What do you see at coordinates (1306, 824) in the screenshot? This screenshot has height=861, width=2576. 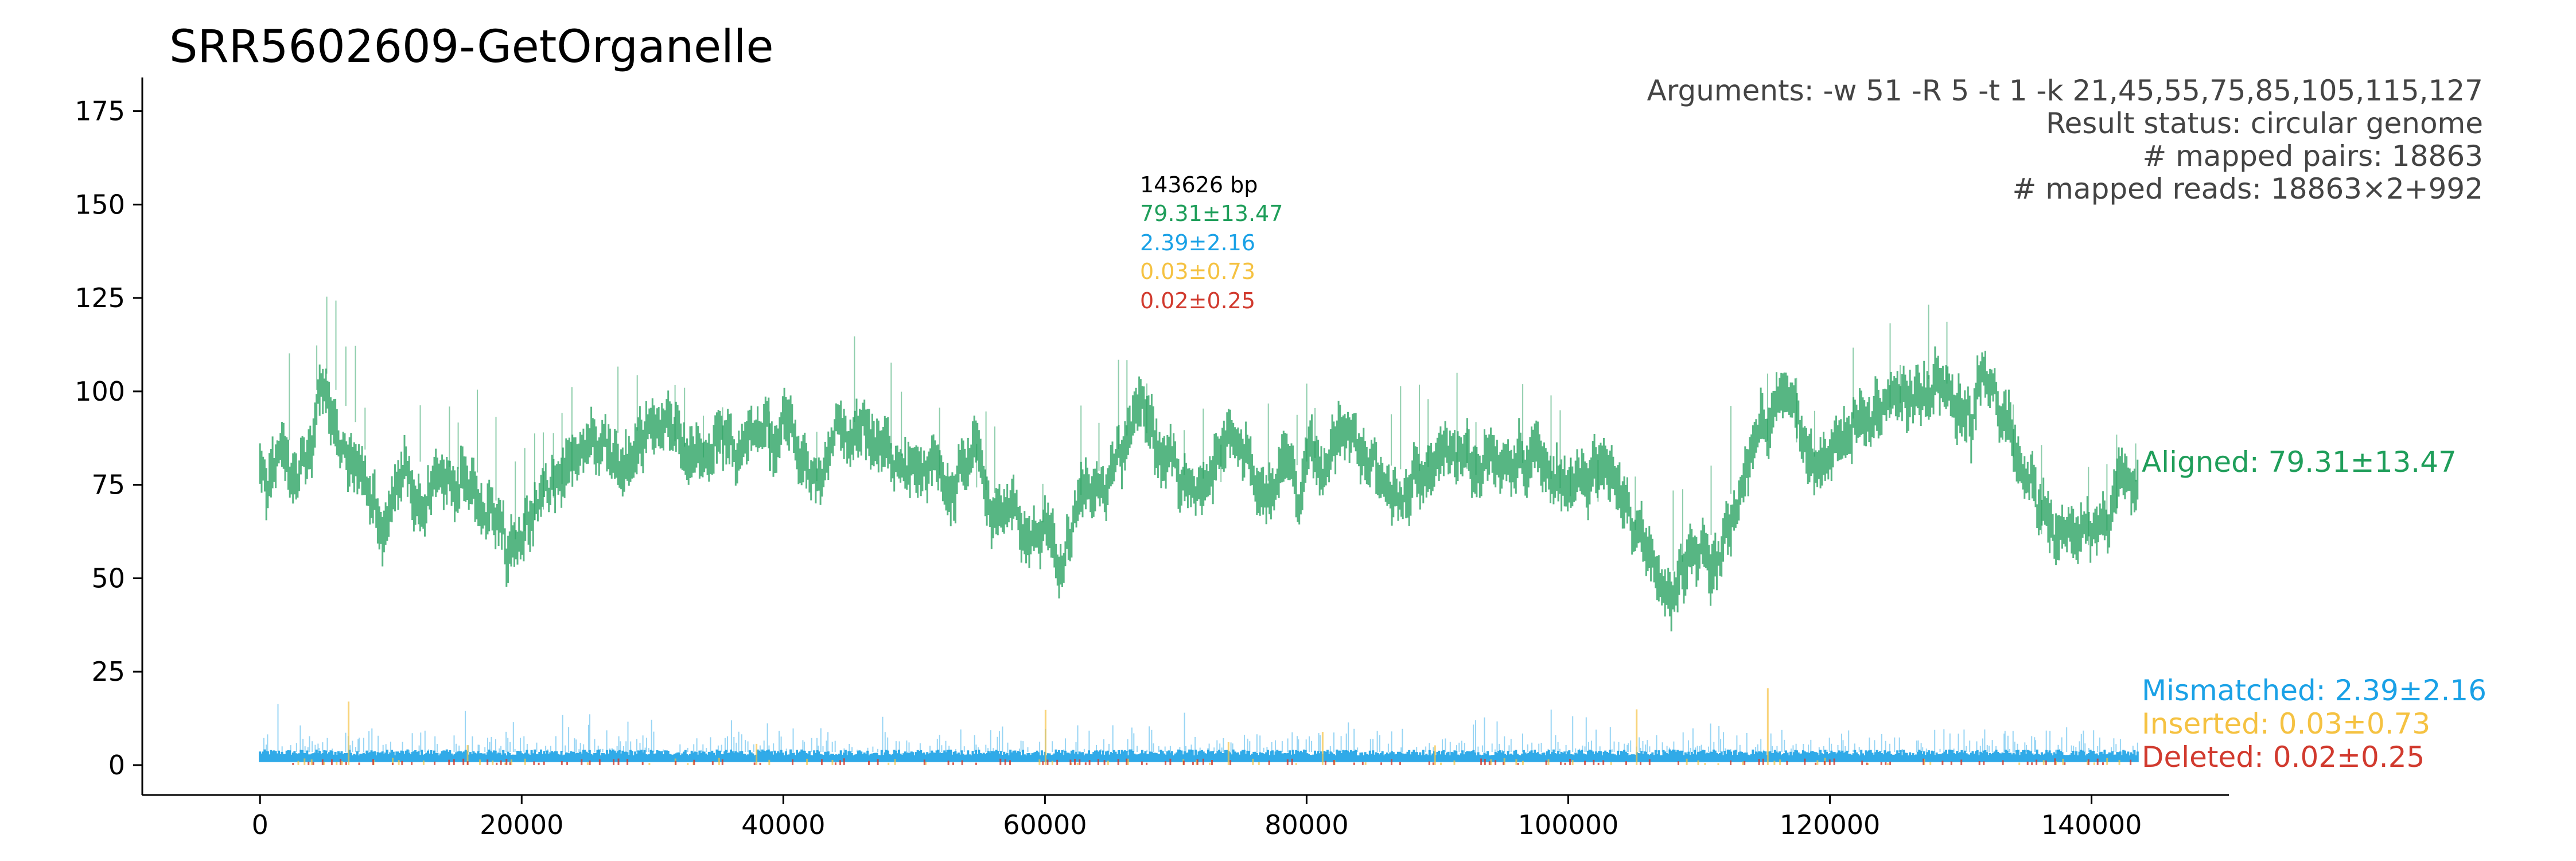 I see `x-tick-label: 80000` at bounding box center [1306, 824].